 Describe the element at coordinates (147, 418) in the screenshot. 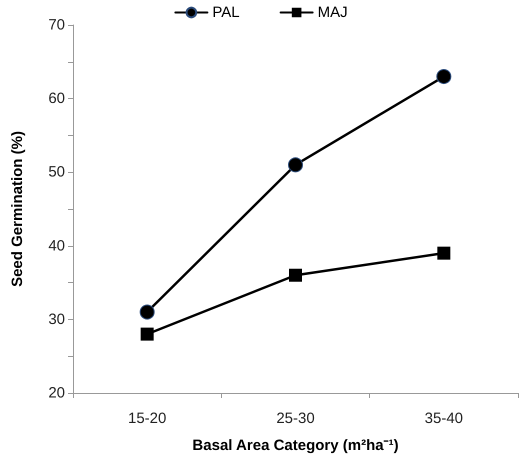

I see `x-tick-label: 15-20` at that location.